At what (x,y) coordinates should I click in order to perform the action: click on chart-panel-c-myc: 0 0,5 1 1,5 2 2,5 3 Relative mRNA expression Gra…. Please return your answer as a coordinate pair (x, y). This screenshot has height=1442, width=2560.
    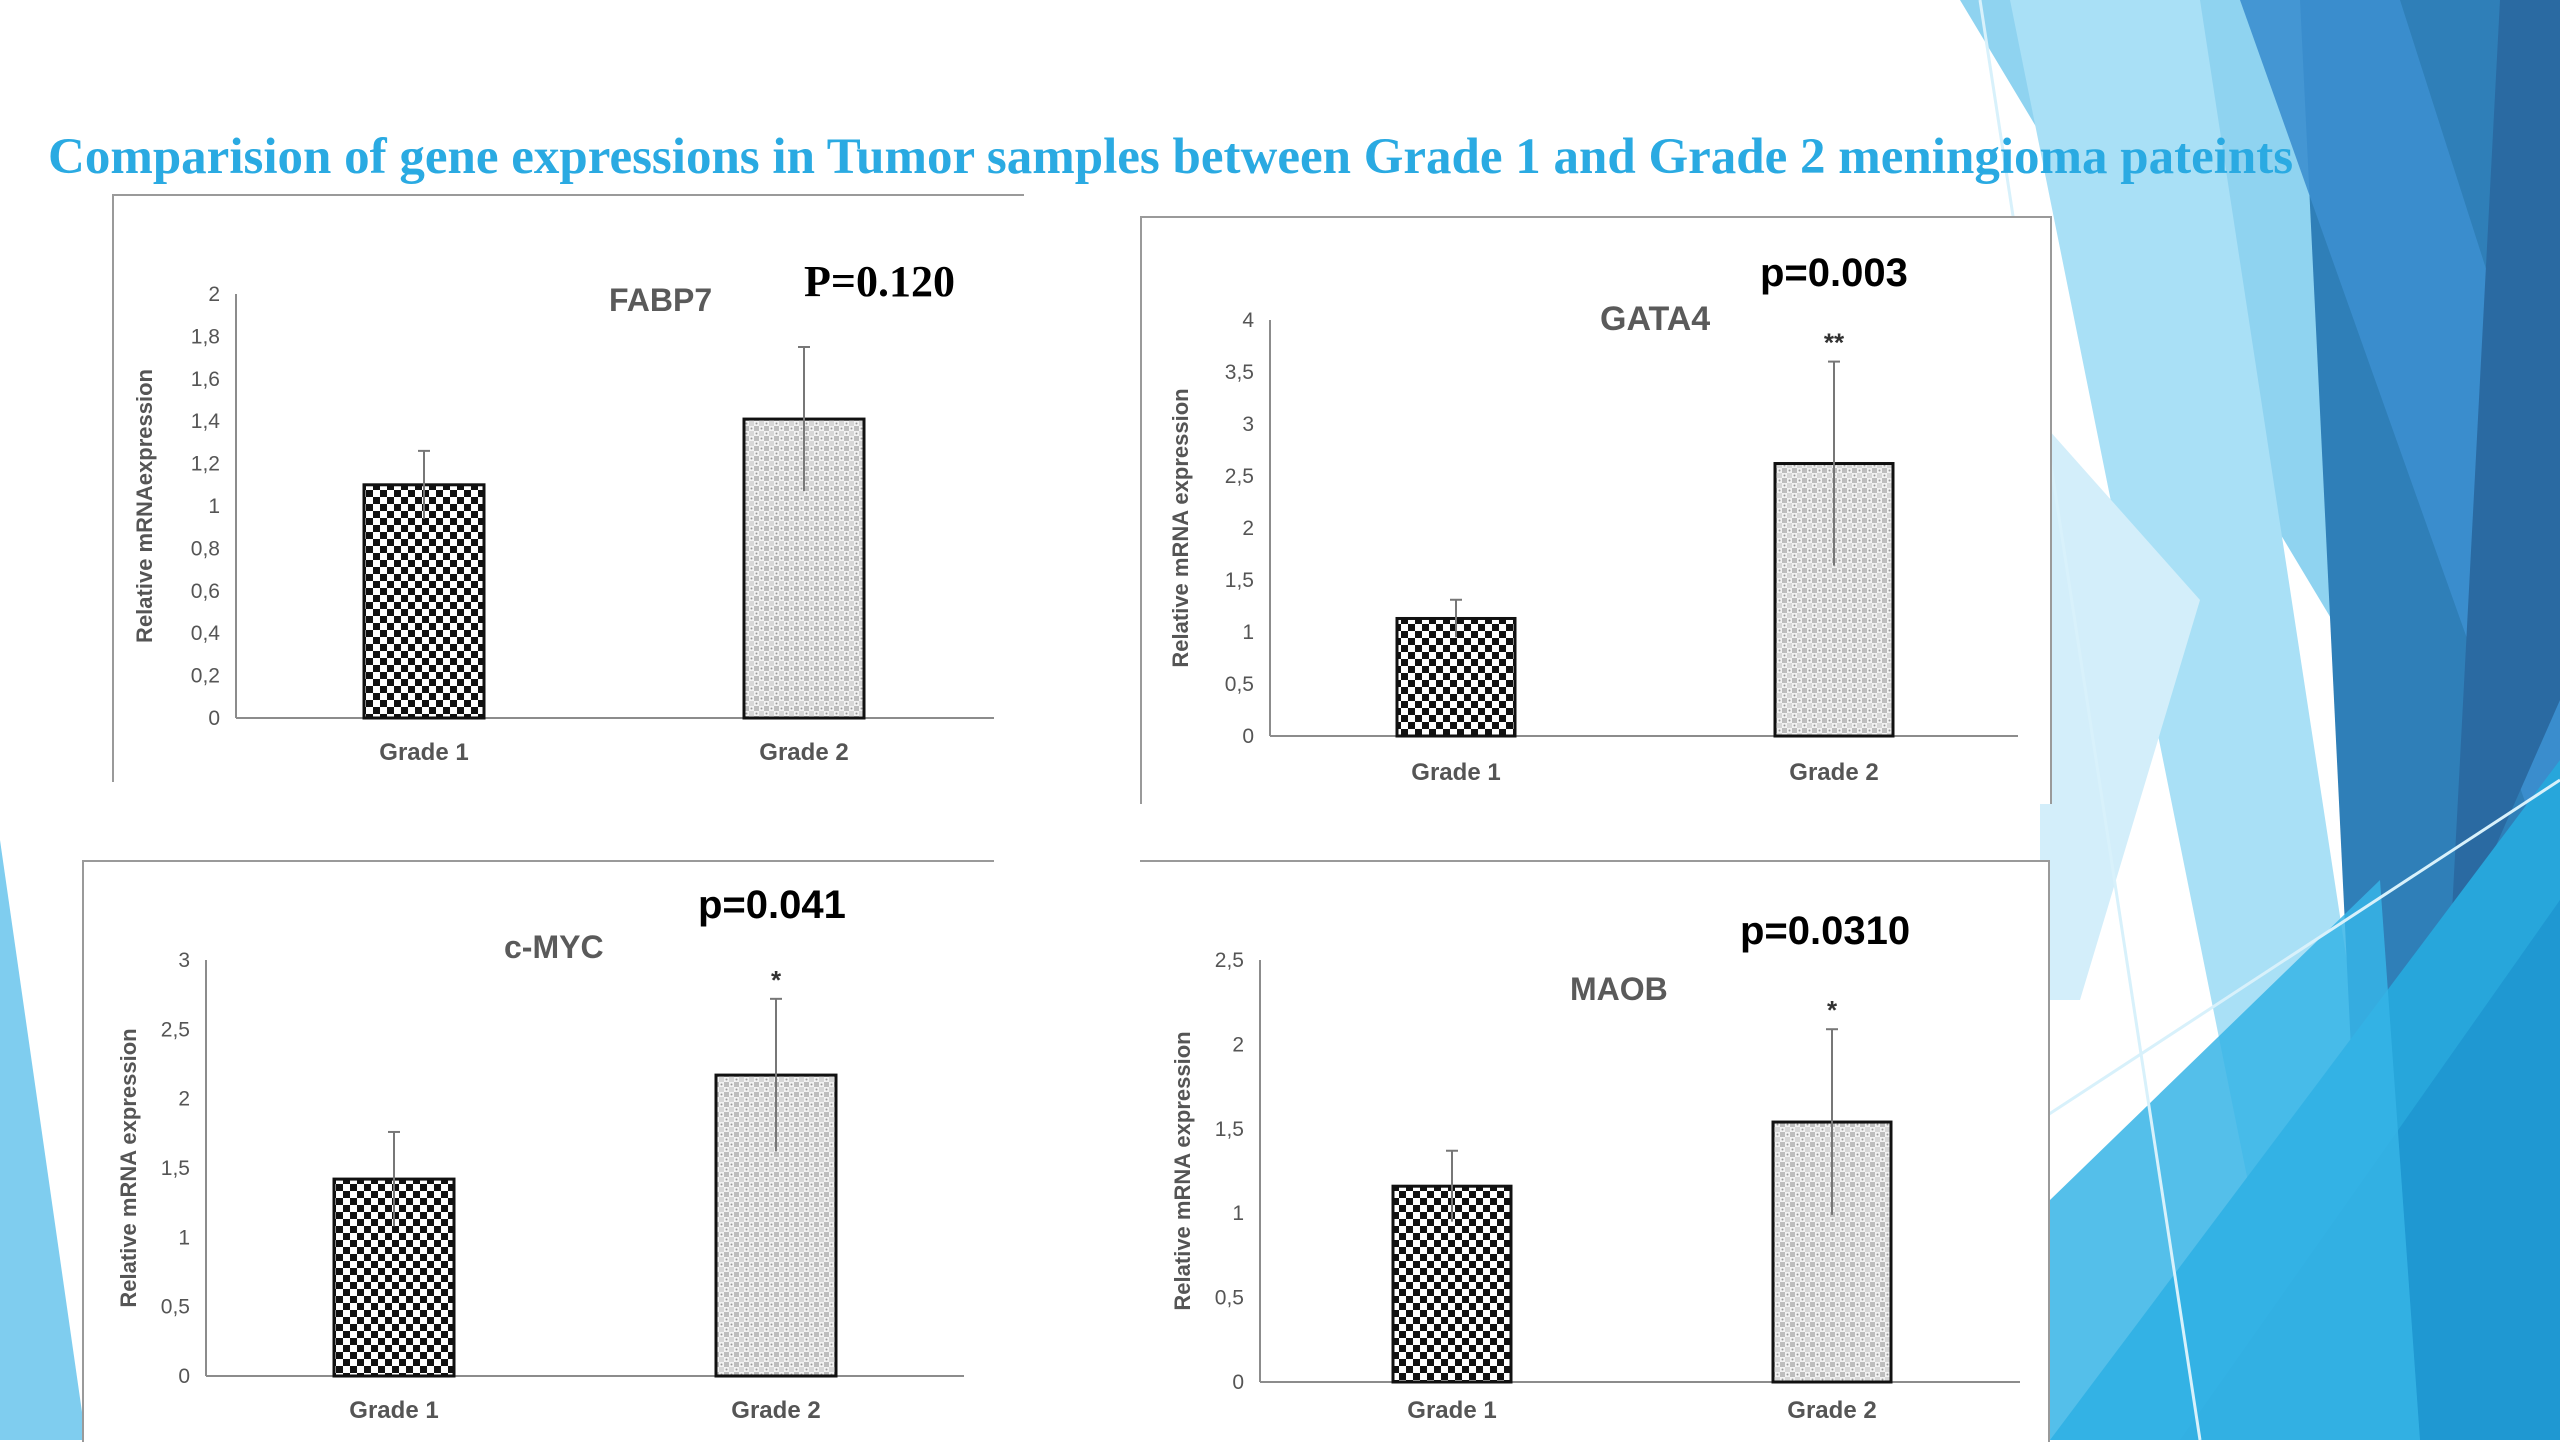
    Looking at the image, I should click on (538, 1151).